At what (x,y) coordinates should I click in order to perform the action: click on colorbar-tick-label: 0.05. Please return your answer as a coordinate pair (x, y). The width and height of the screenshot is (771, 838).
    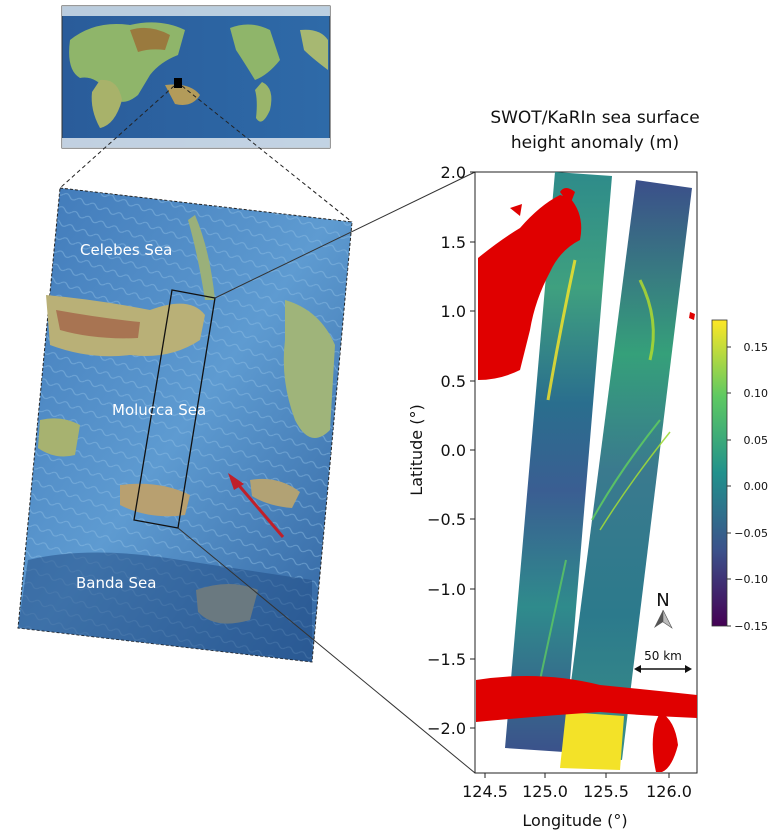
    Looking at the image, I should click on (756, 440).